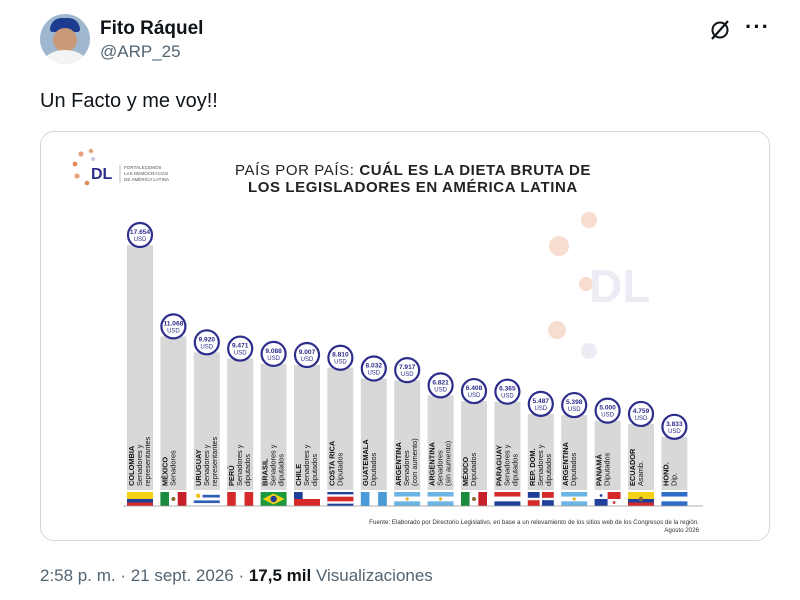  Describe the element at coordinates (307, 352) in the screenshot. I see `value-label: 9.007` at that location.